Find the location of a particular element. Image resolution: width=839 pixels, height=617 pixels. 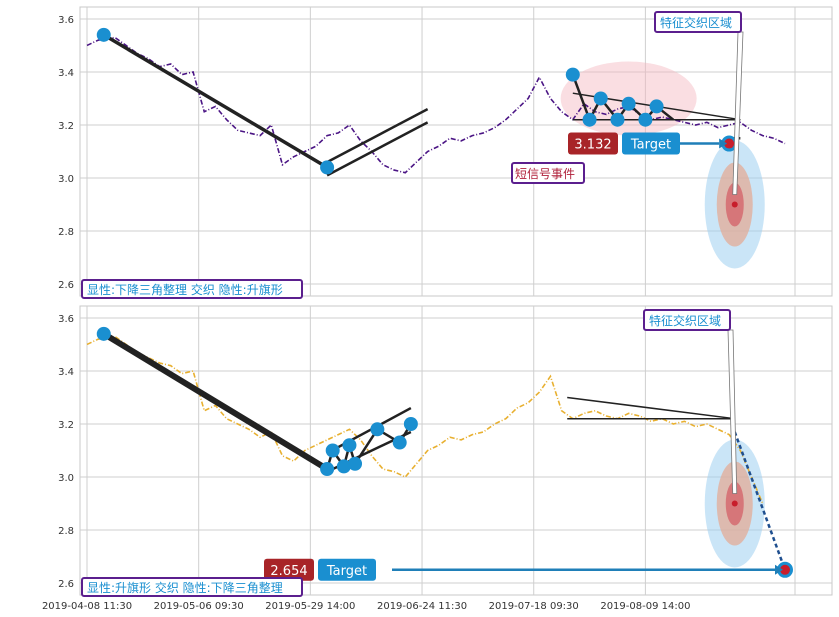

top-feature-callout: 特征交织区域 is located at coordinates (698, 22).